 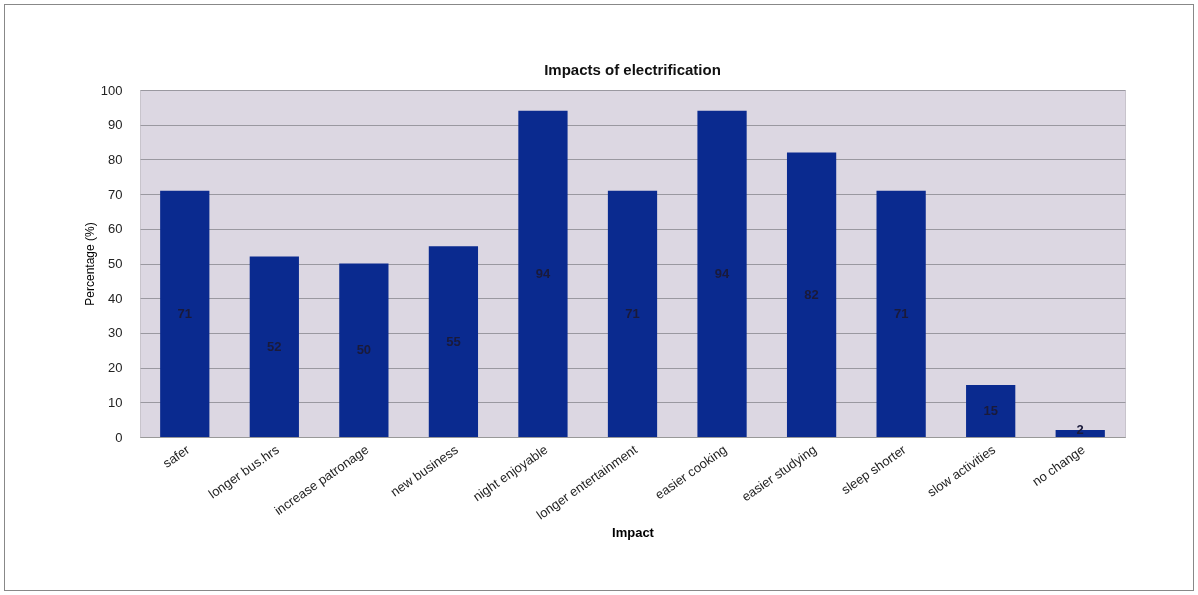 I want to click on data-label: 55, so click(x=453, y=341).